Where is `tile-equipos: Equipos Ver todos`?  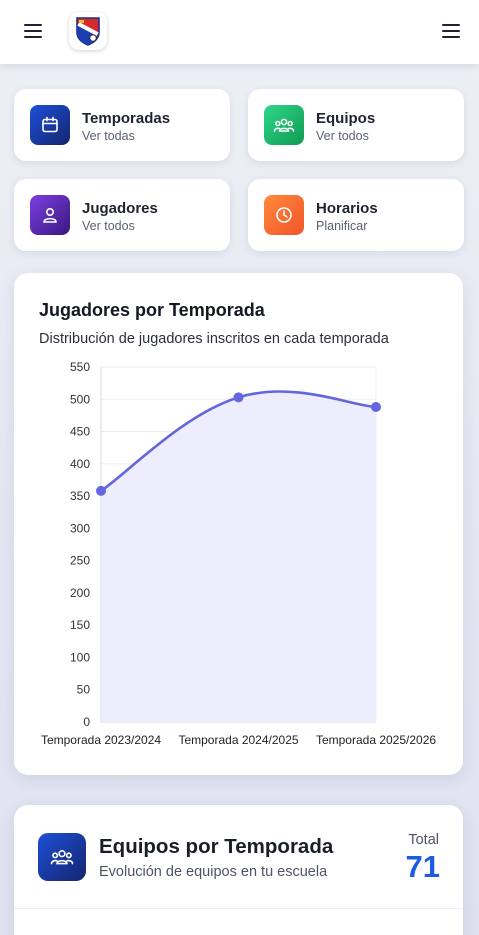 tile-equipos: Equipos Ver todos is located at coordinates (356, 125).